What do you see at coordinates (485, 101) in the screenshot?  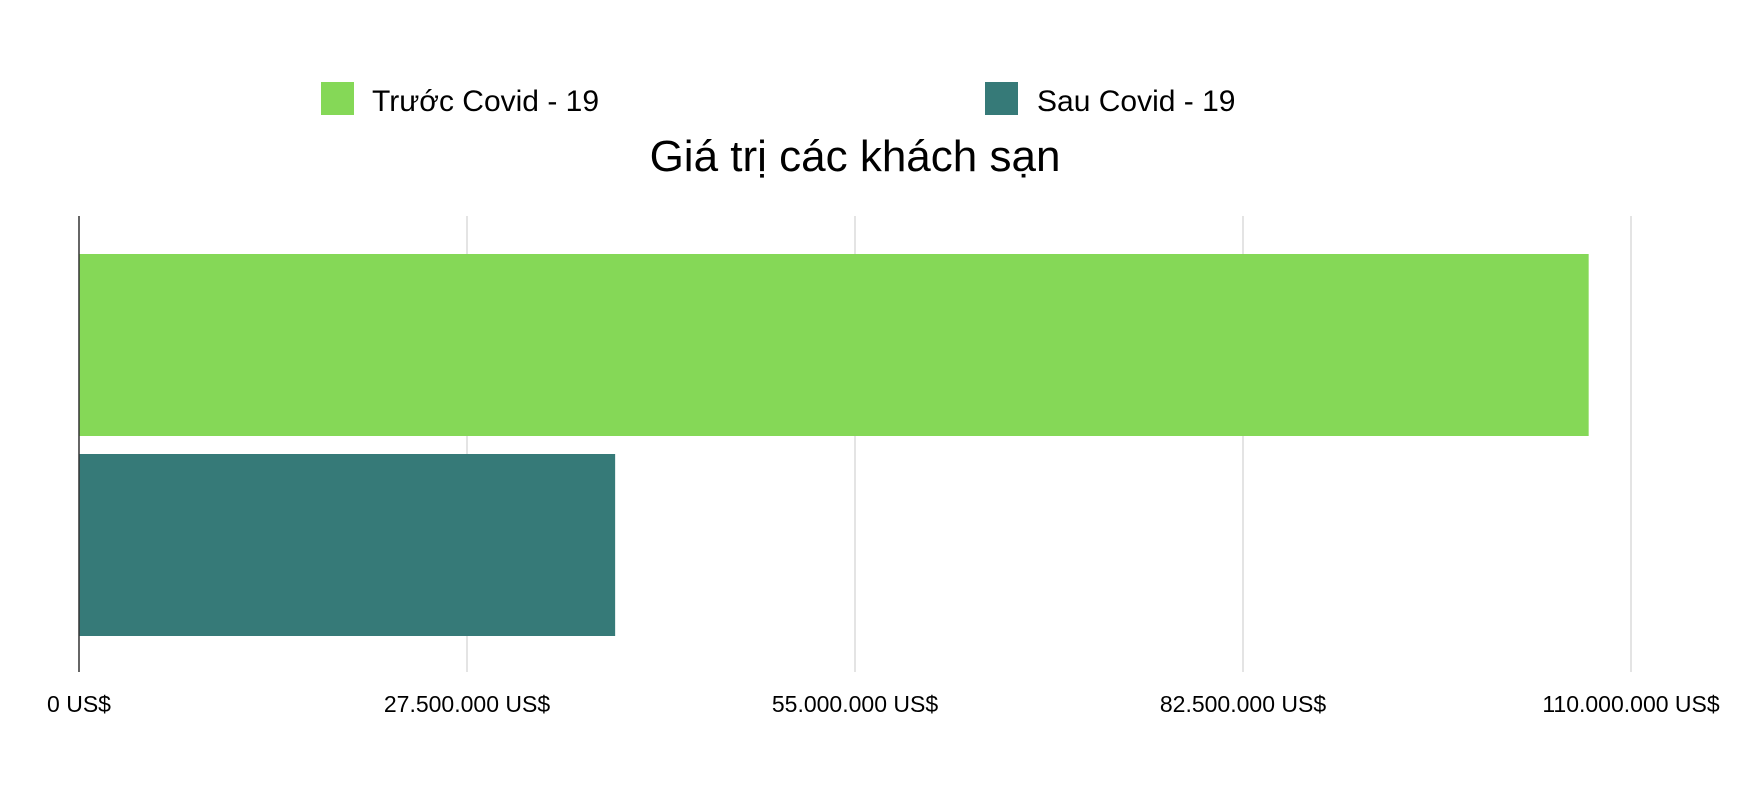 I see `legend-label-before-covid: Trước Covid - 19` at bounding box center [485, 101].